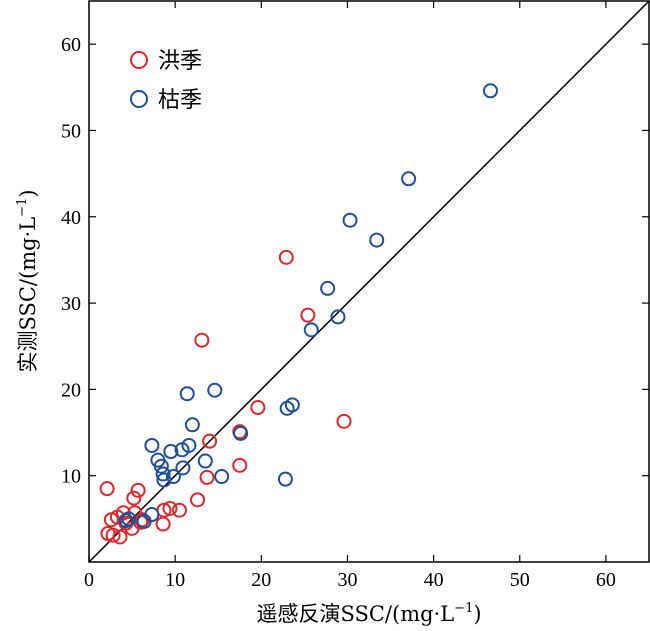  I want to click on x-tick-label: 0, so click(89, 580).